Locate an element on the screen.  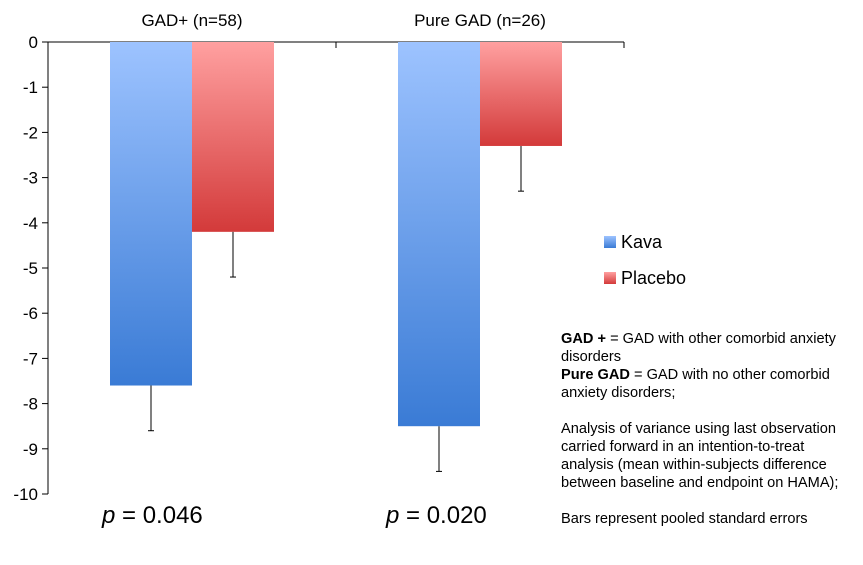
y-tick-label-7: -7 is located at coordinates (30, 358).